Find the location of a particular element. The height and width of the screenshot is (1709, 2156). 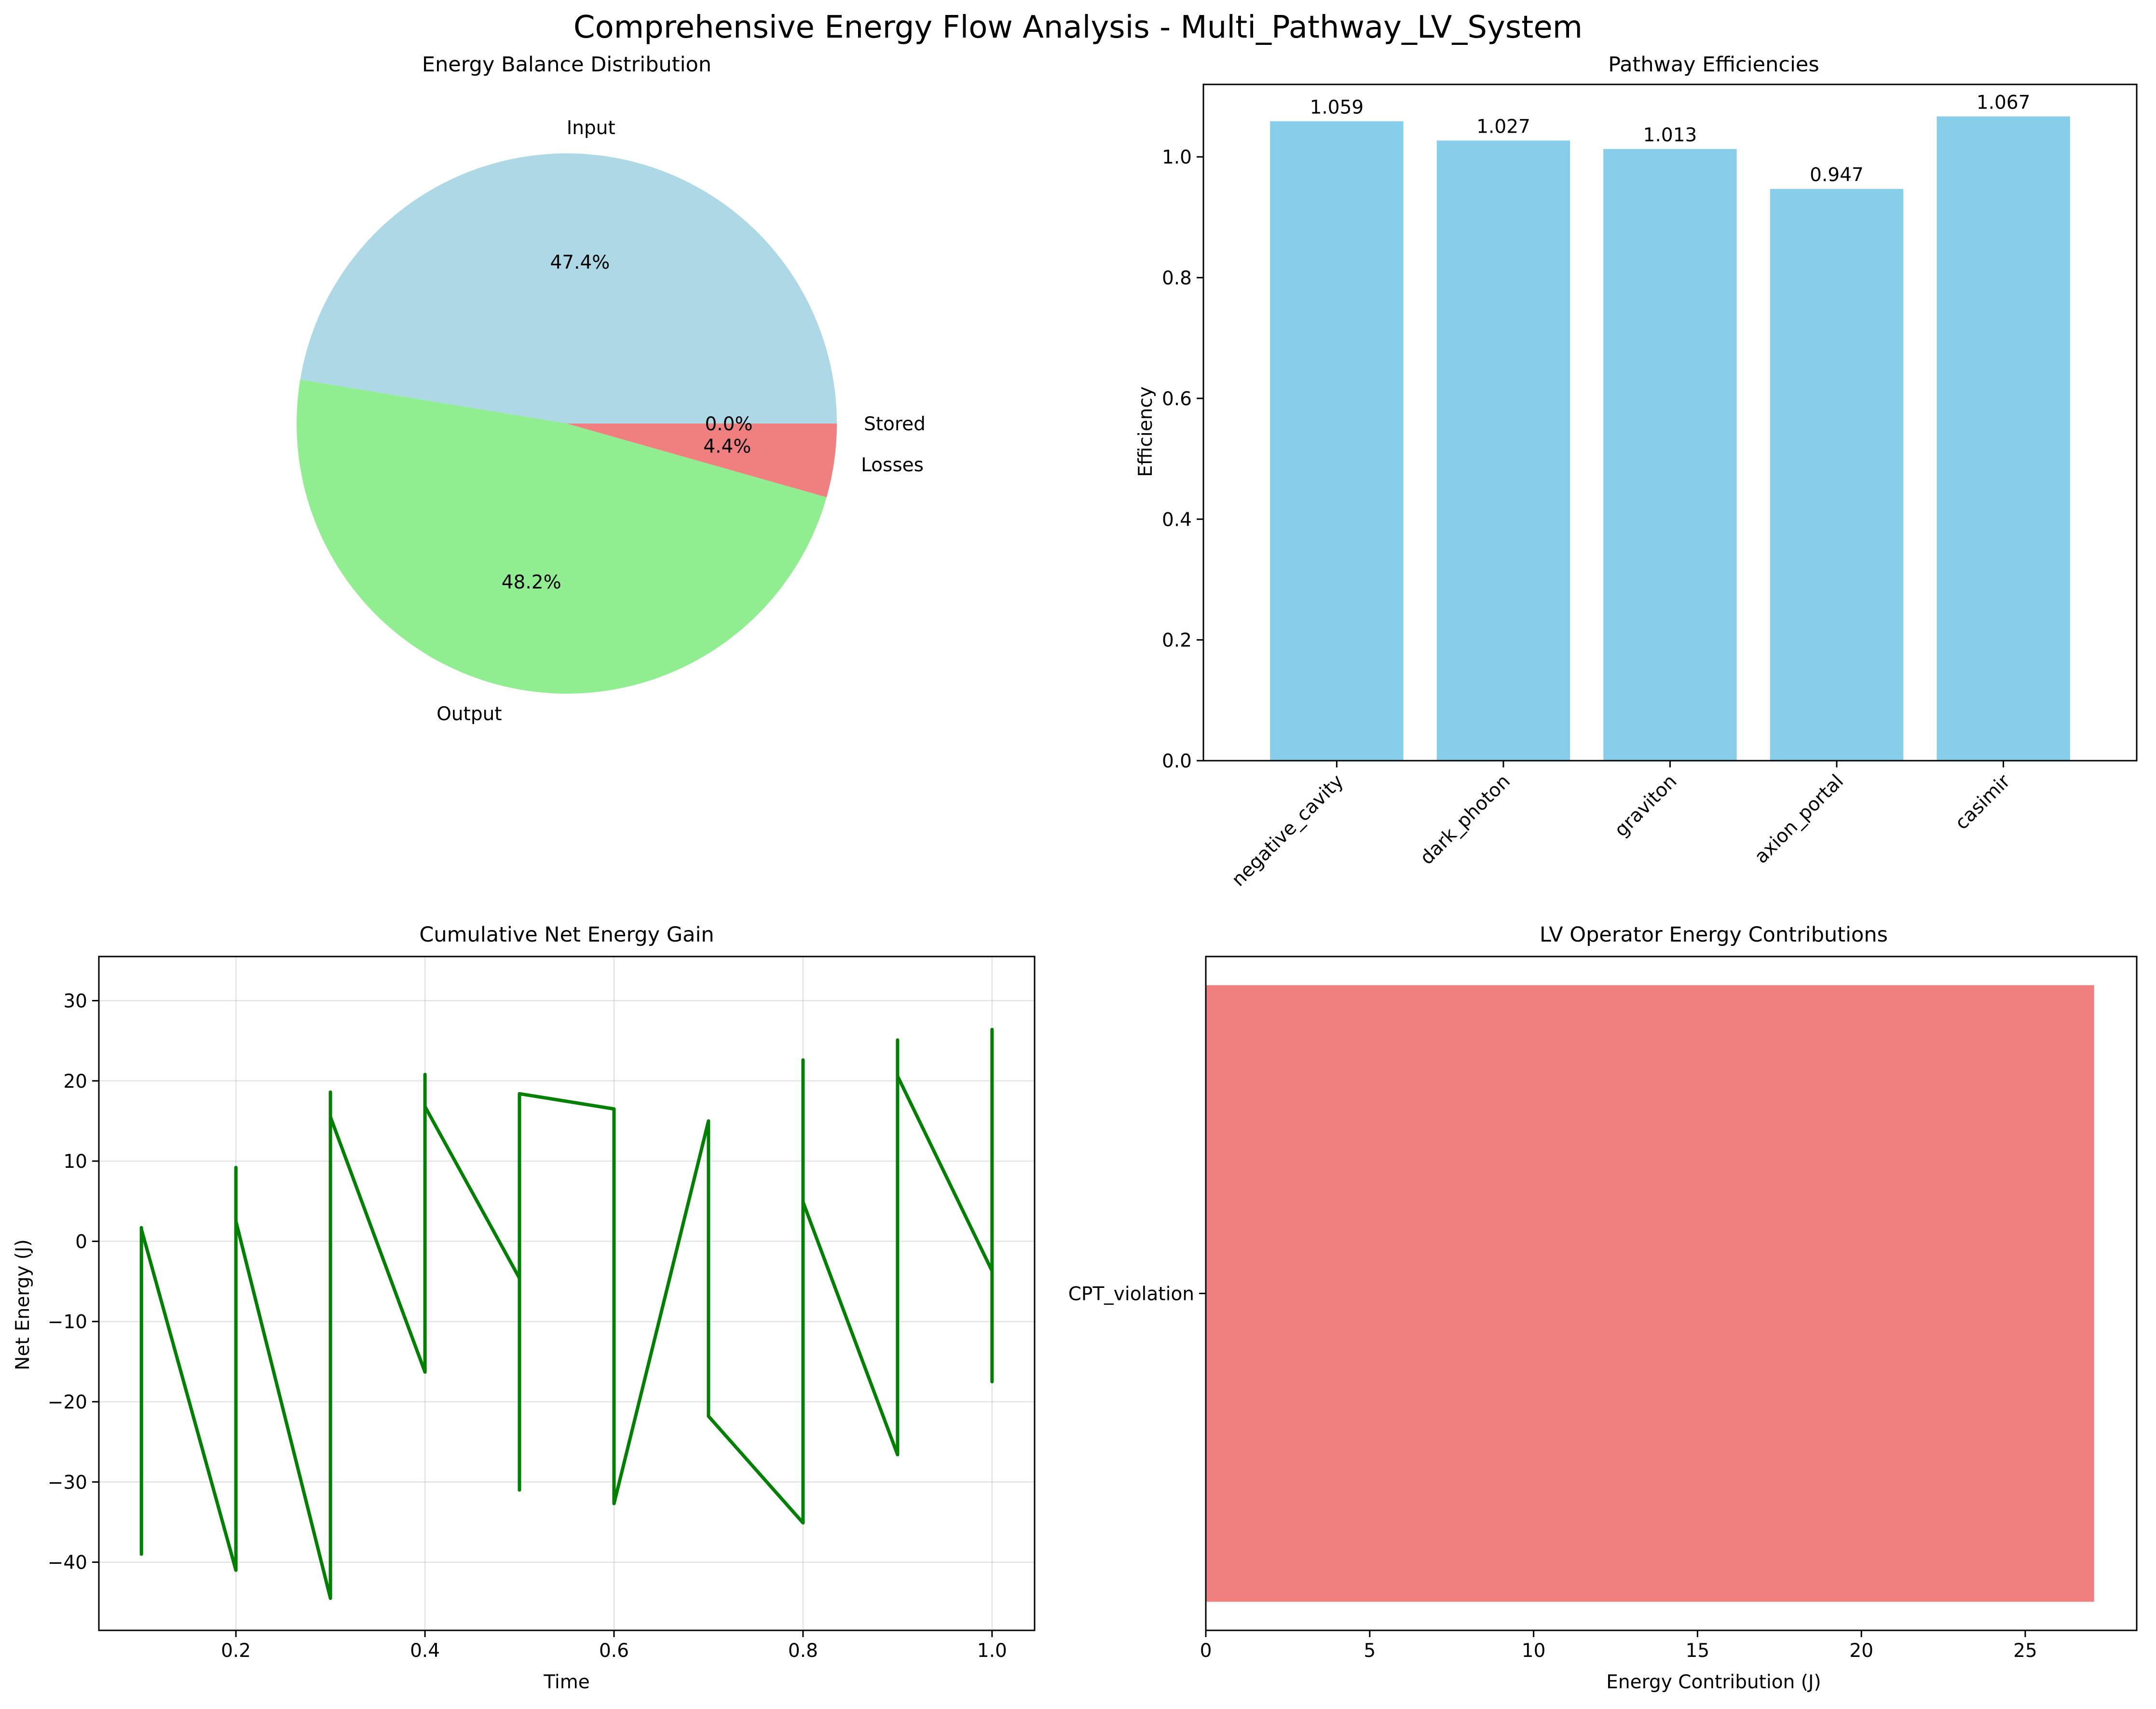

line-ylabel: Net Energy (J) is located at coordinates (23, 1304).